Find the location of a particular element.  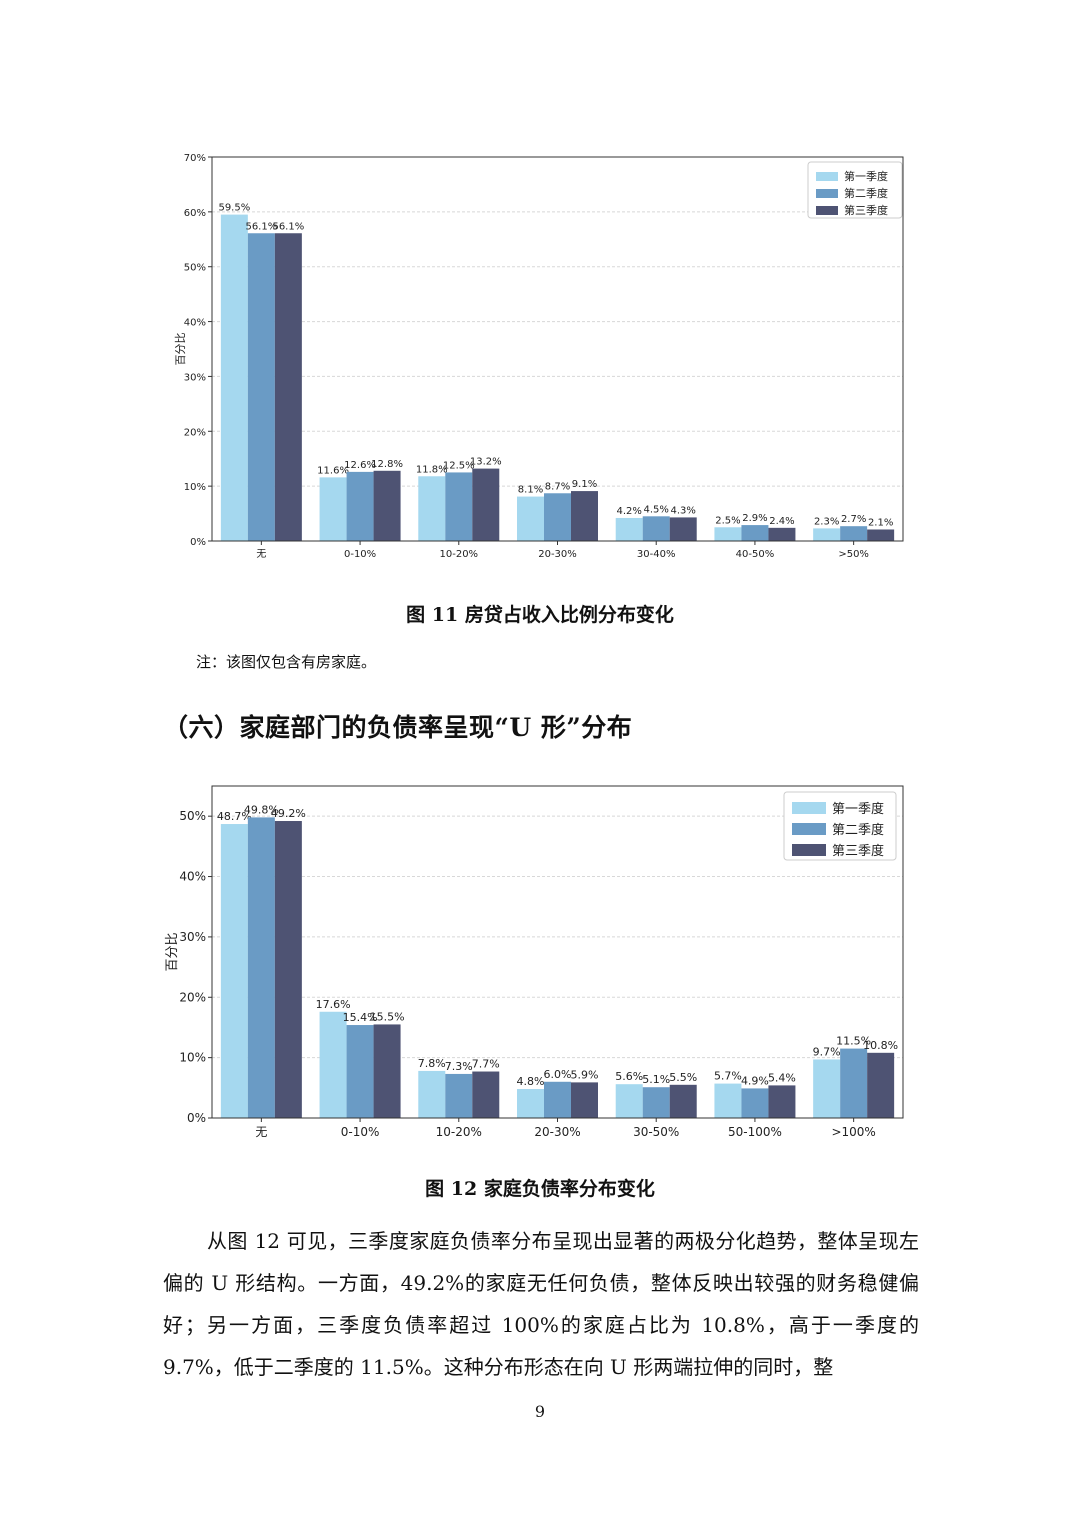

y-tick-label: 70% is located at coordinates (195, 158).